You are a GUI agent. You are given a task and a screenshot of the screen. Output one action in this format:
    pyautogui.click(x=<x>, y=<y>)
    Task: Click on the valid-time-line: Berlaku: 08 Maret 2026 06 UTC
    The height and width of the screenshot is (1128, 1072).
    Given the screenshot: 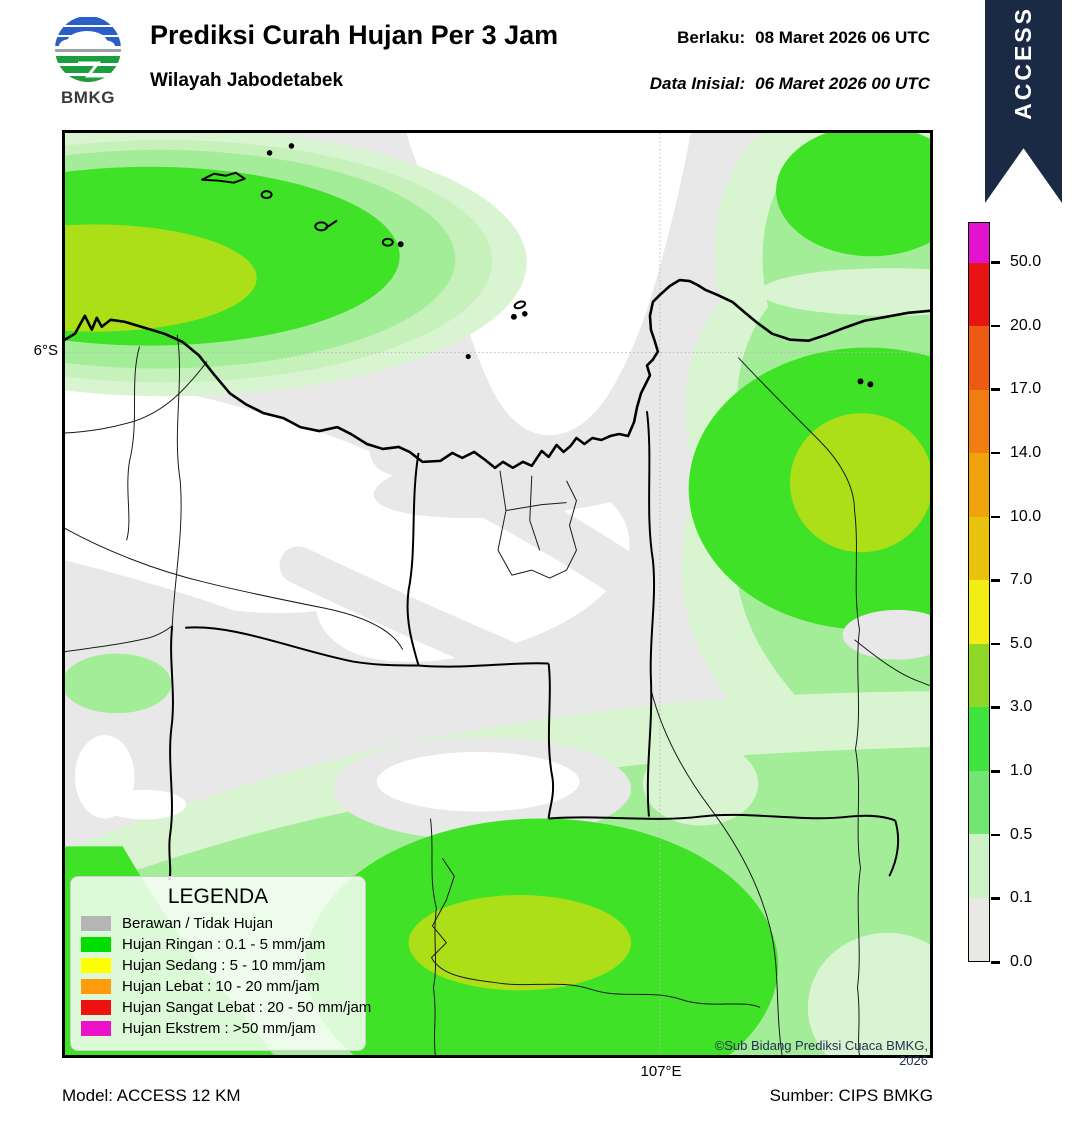 What is the action you would take?
    pyautogui.click(x=680, y=38)
    